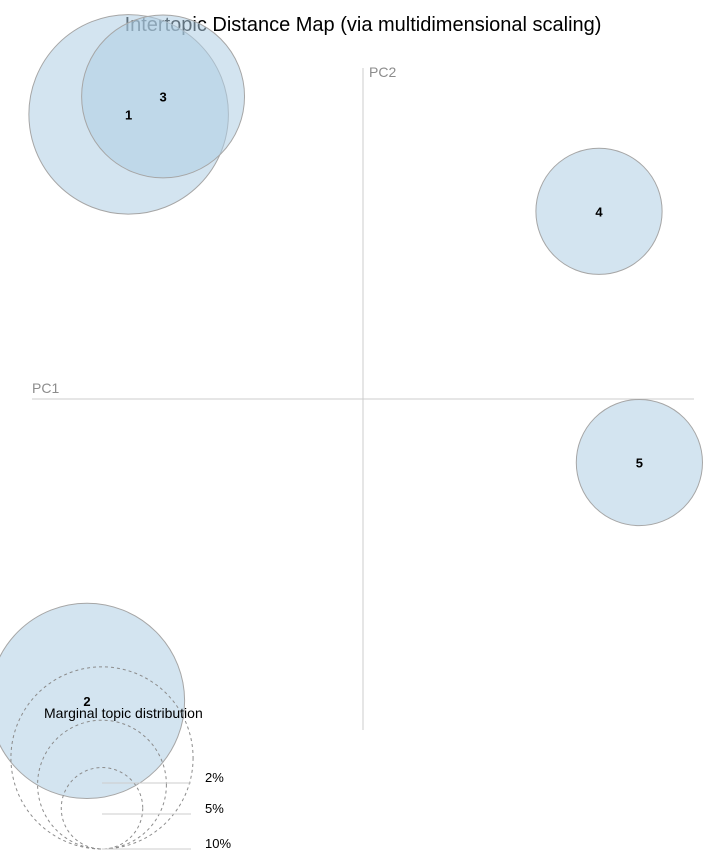 Image resolution: width=710 pixels, height=851 pixels. I want to click on legend-title: Marginal topic distribution, so click(123, 713).